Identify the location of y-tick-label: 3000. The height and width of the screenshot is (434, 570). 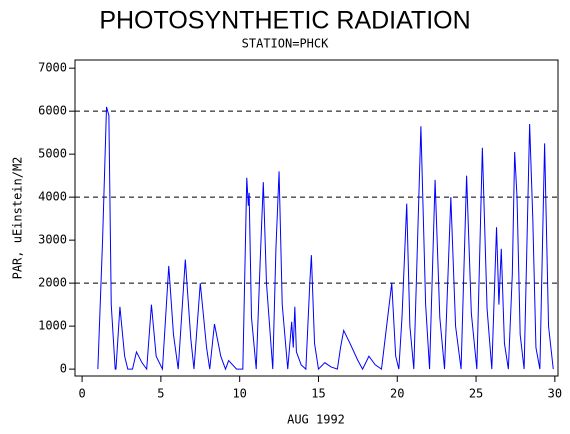
(52, 240).